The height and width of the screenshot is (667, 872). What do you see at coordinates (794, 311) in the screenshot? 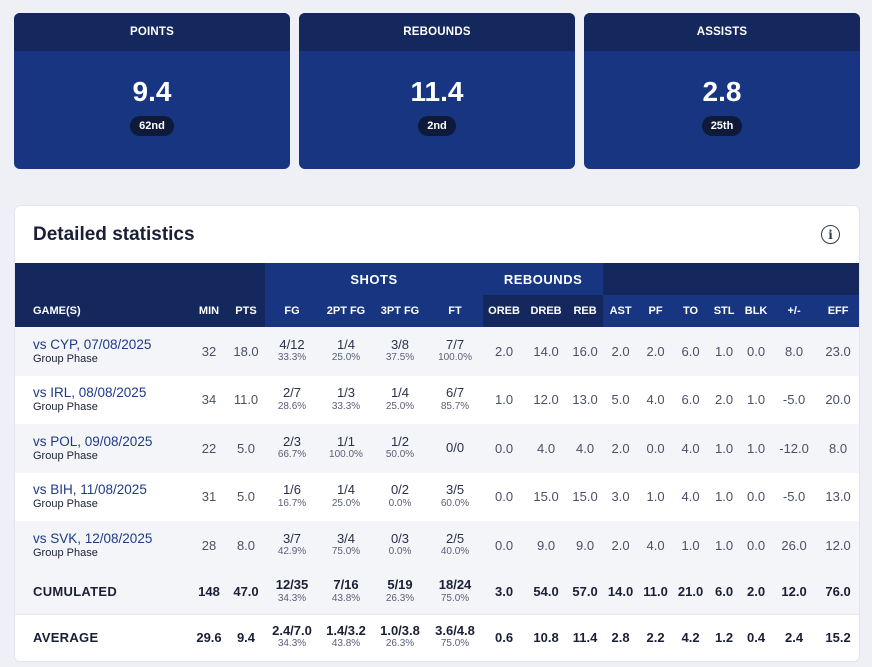
I see `col-plus-minus: +/-` at bounding box center [794, 311].